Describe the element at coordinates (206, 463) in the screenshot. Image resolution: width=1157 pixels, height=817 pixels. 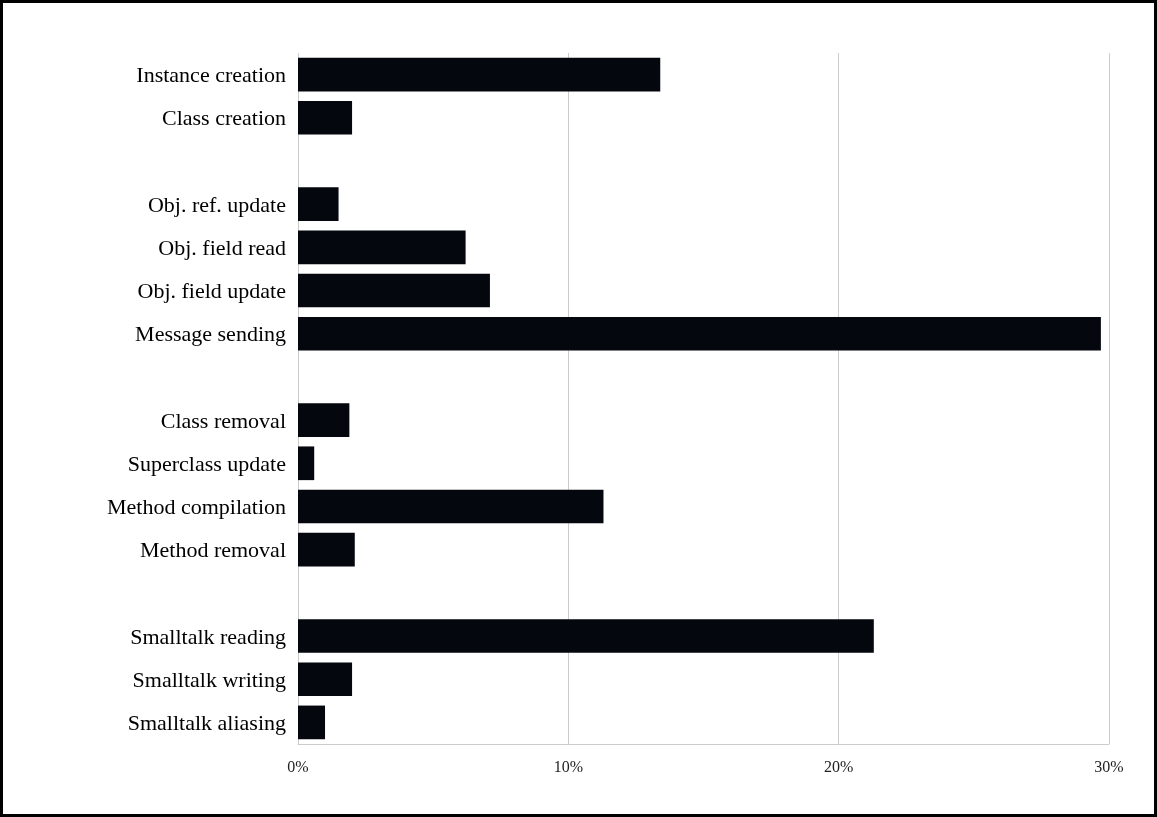
I see `y-tick-label: Superclass update` at that location.